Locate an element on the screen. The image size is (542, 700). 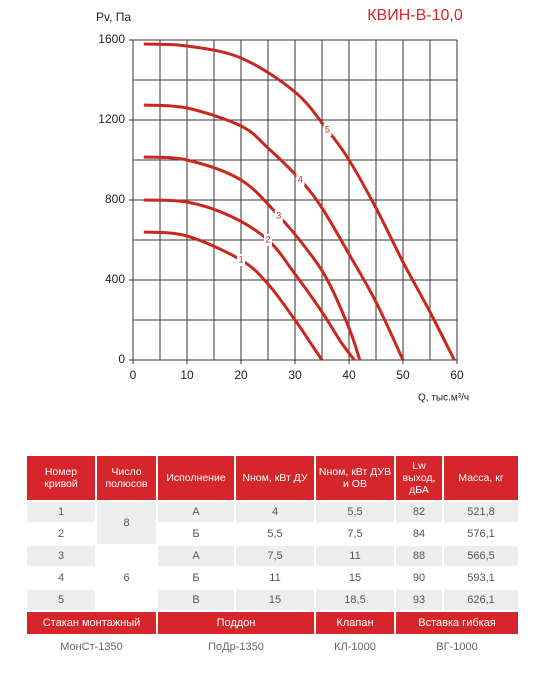
cell: 1 is located at coordinates (61, 512).